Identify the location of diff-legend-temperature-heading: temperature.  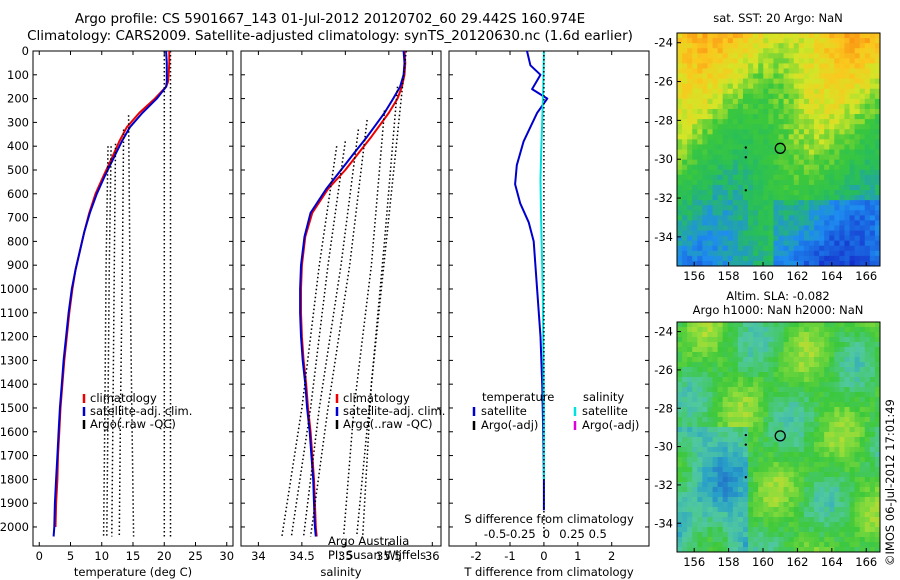
(518, 397).